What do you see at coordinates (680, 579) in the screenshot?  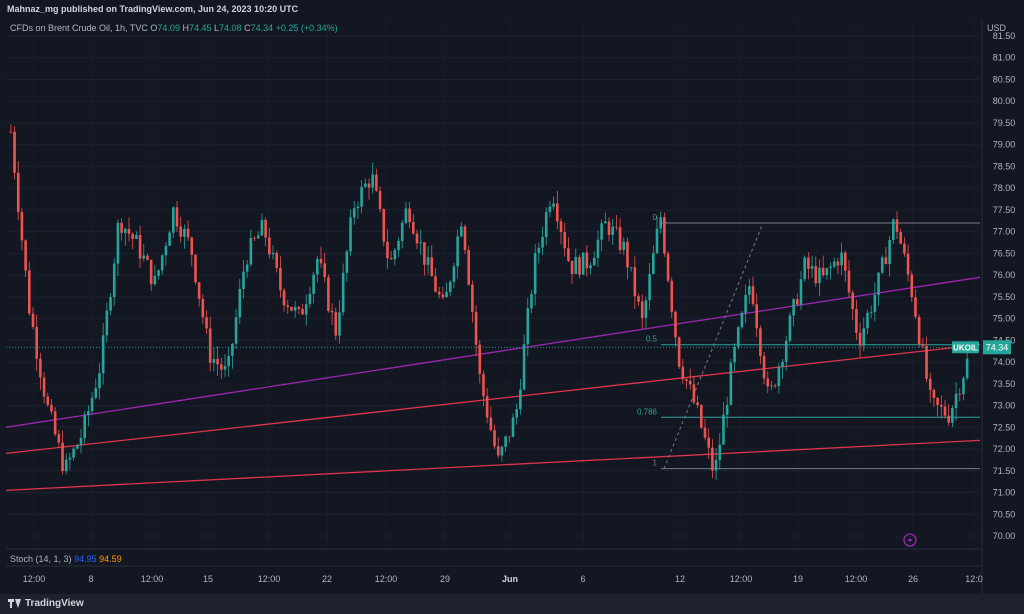 I see `x-tick-label: 12` at bounding box center [680, 579].